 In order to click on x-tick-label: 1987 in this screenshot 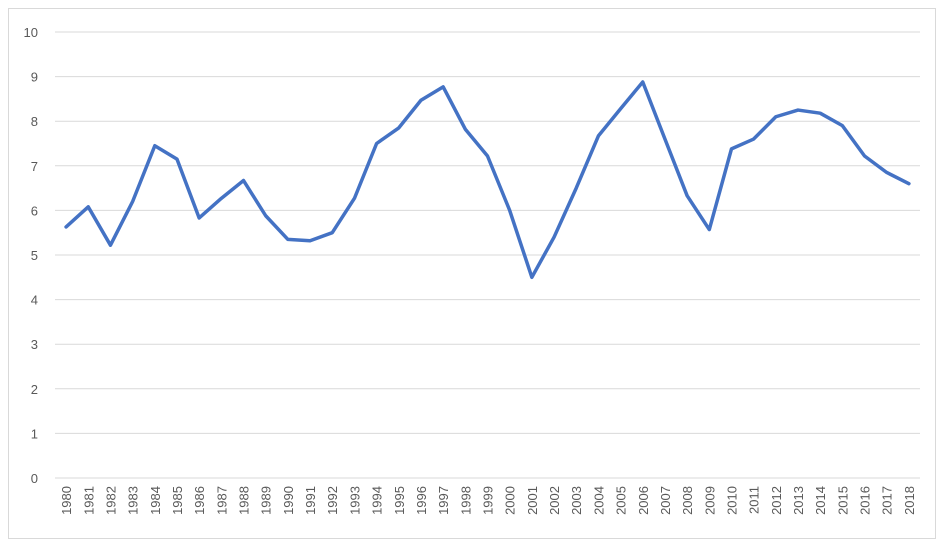, I will do `click(221, 500)`.